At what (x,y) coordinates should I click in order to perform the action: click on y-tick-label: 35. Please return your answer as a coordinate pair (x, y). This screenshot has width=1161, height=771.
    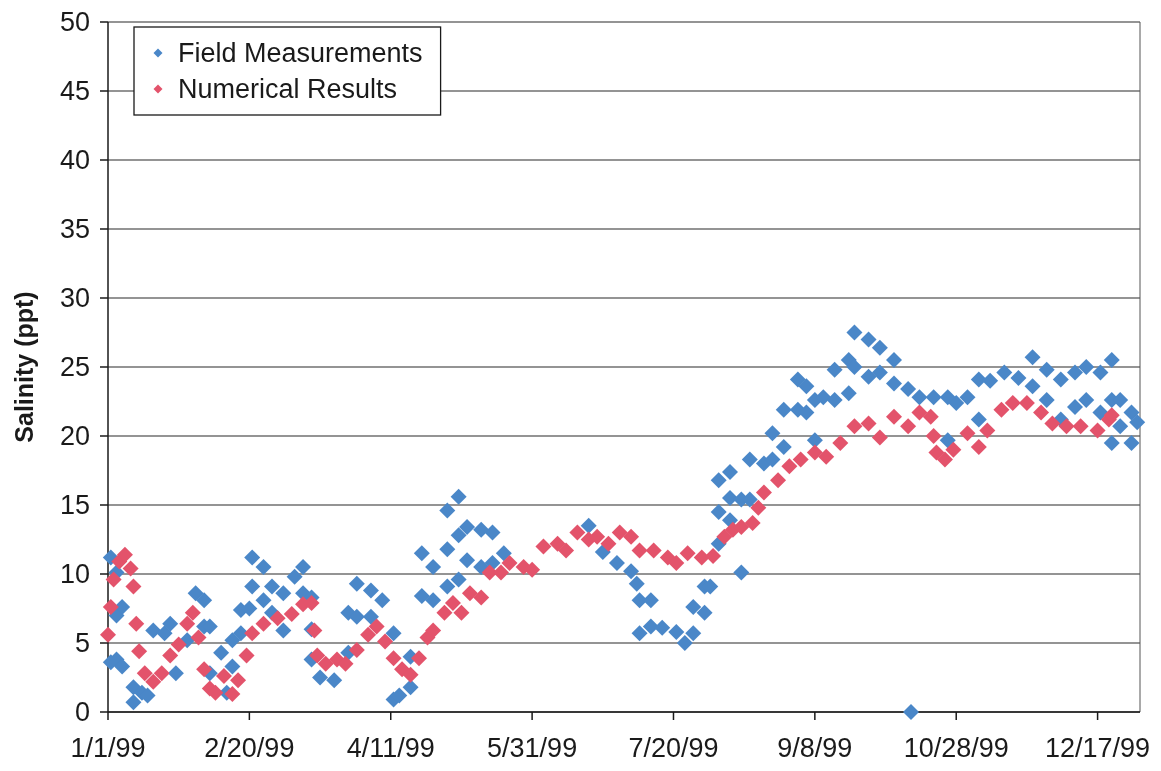
    Looking at the image, I should click on (74, 229).